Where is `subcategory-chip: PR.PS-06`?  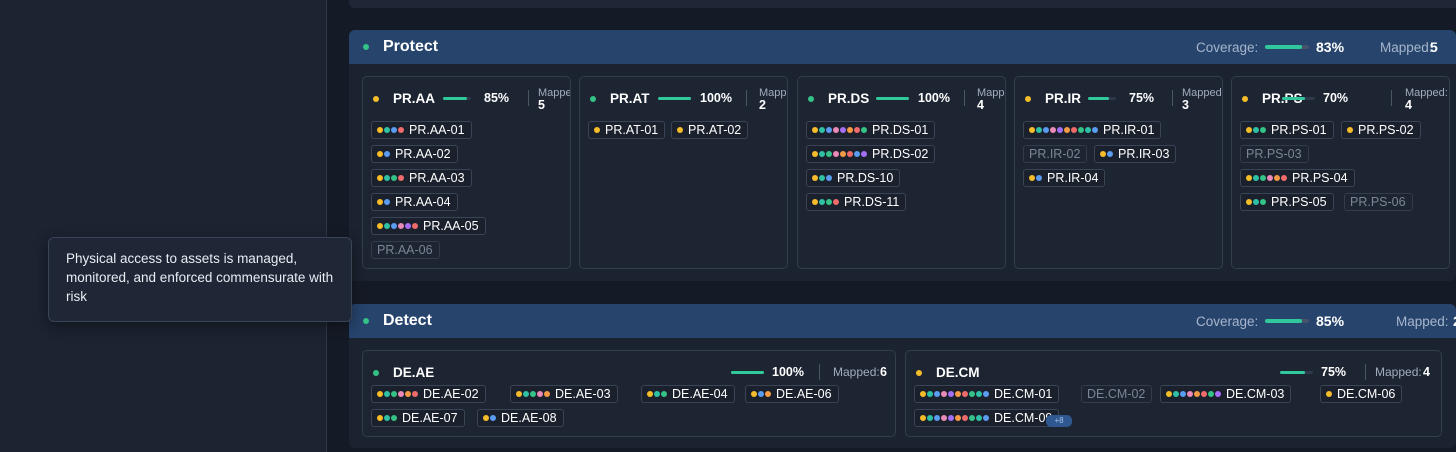 subcategory-chip: PR.PS-06 is located at coordinates (1378, 202).